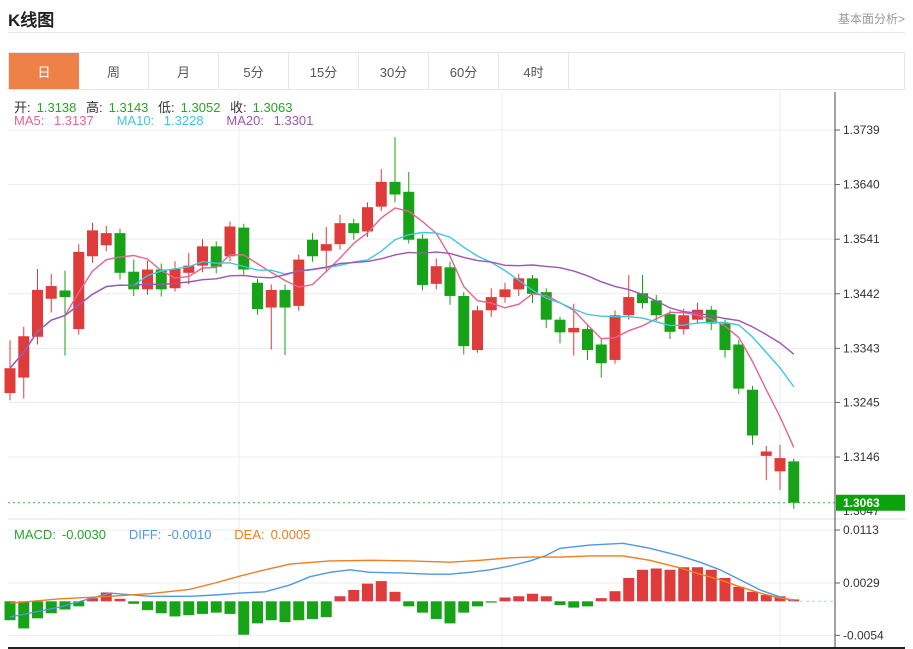 The width and height of the screenshot is (913, 649). I want to click on axis-tick-label: 1.3739, so click(861, 130).